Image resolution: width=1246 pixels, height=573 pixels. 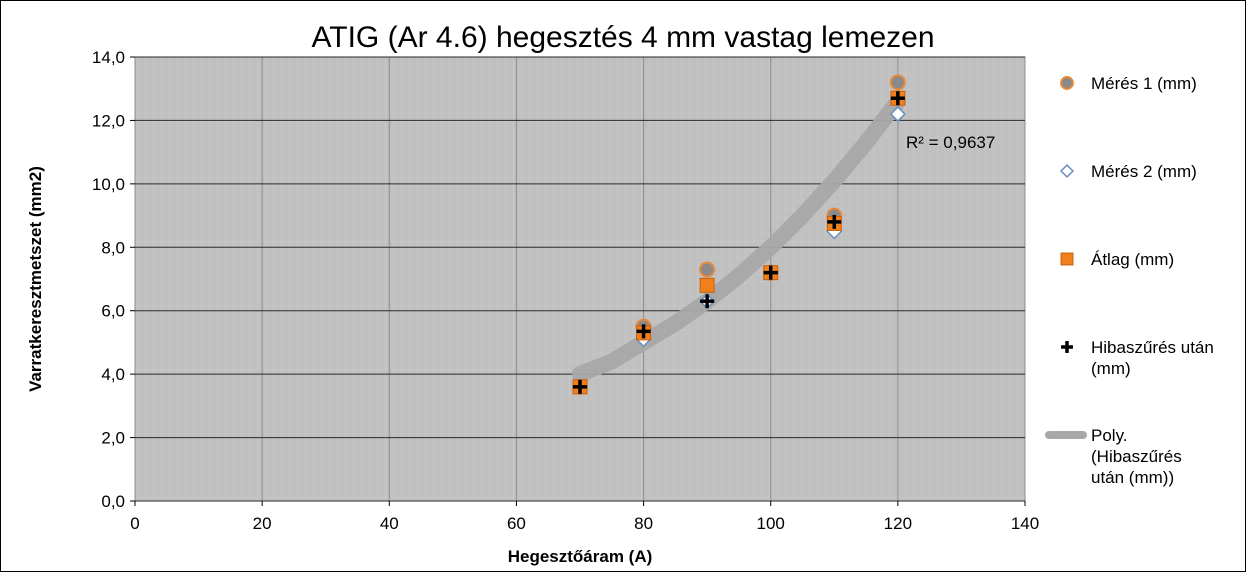 I want to click on legend-entry-line: Mérés 2 (mm), so click(x=1144, y=171).